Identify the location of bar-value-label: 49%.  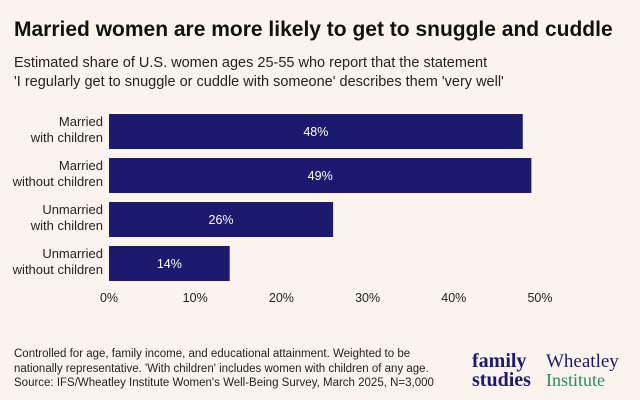
(320, 176).